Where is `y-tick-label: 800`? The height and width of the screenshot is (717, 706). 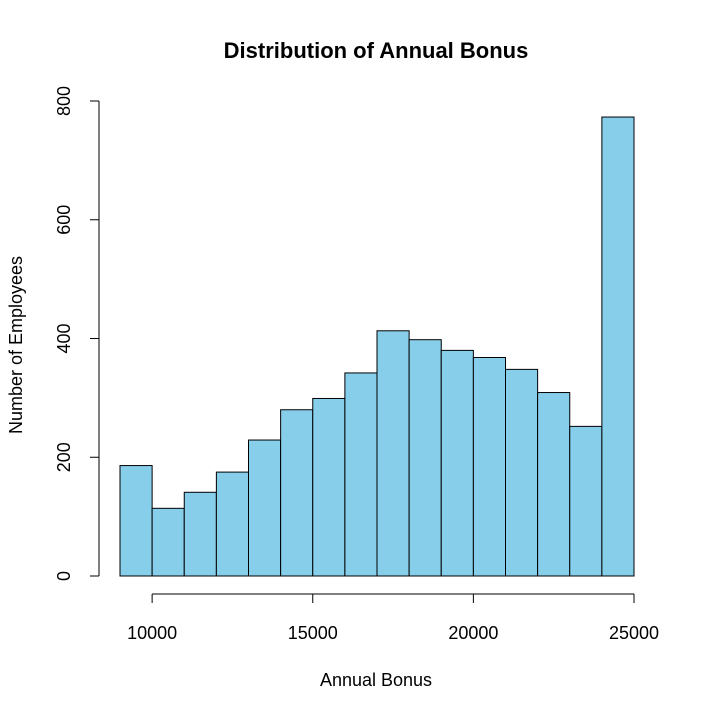
y-tick-label: 800 is located at coordinates (64, 101).